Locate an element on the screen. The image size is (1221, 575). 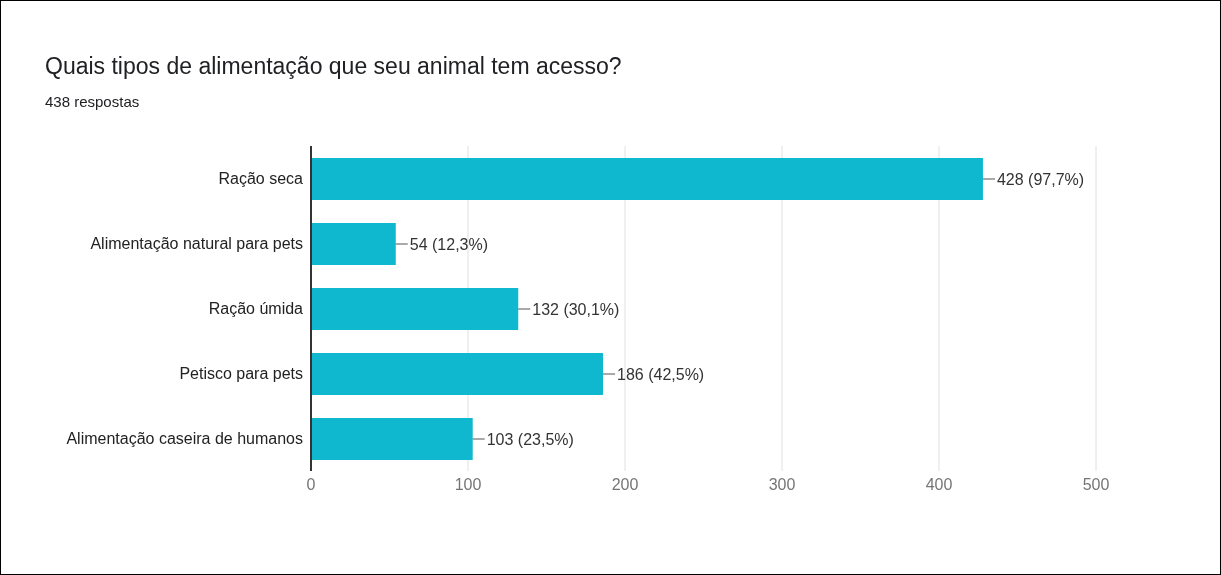
y-tick-label: Ração seca is located at coordinates (261, 179).